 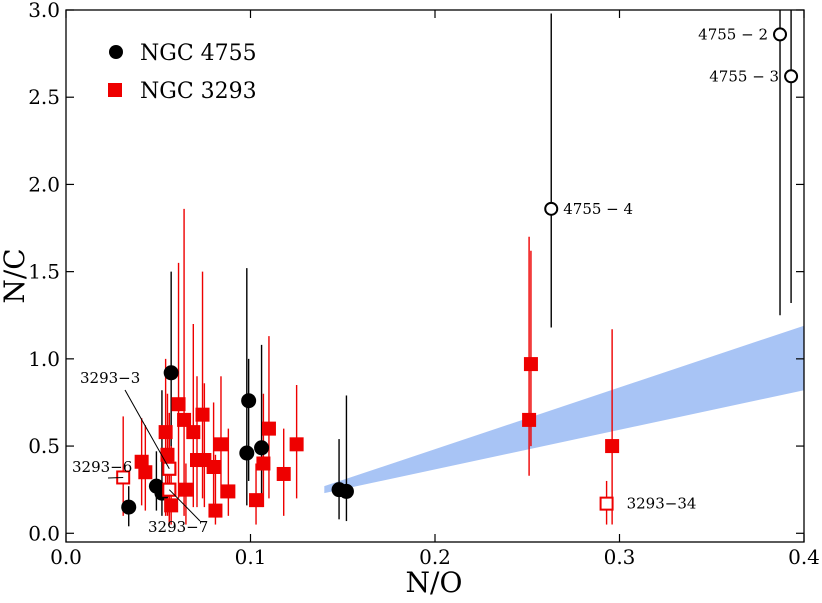 What do you see at coordinates (662, 504) in the screenshot?
I see `point-label: 3293−34` at bounding box center [662, 504].